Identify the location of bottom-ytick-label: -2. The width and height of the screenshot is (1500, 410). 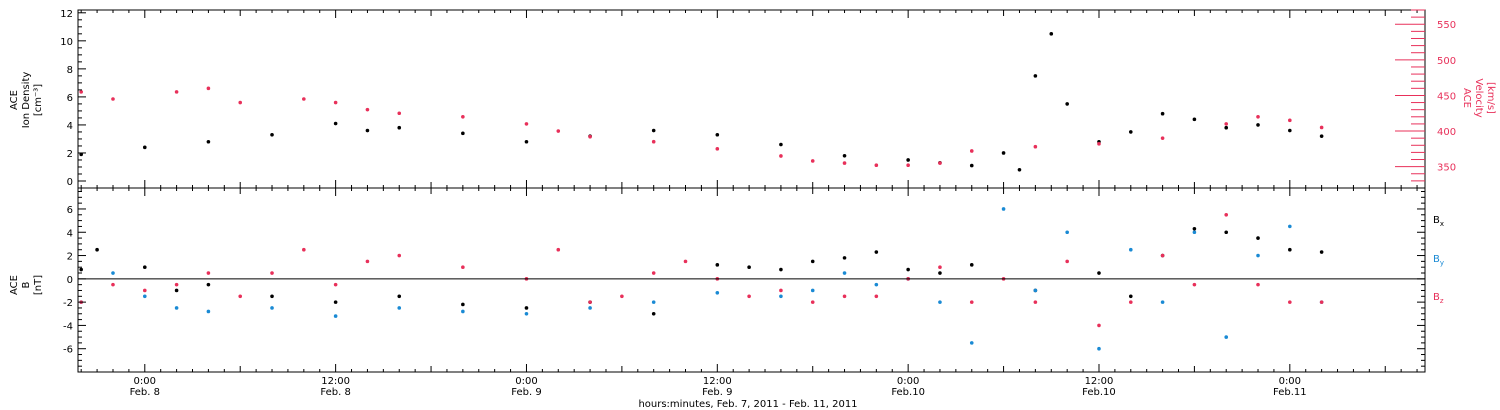
(68, 303).